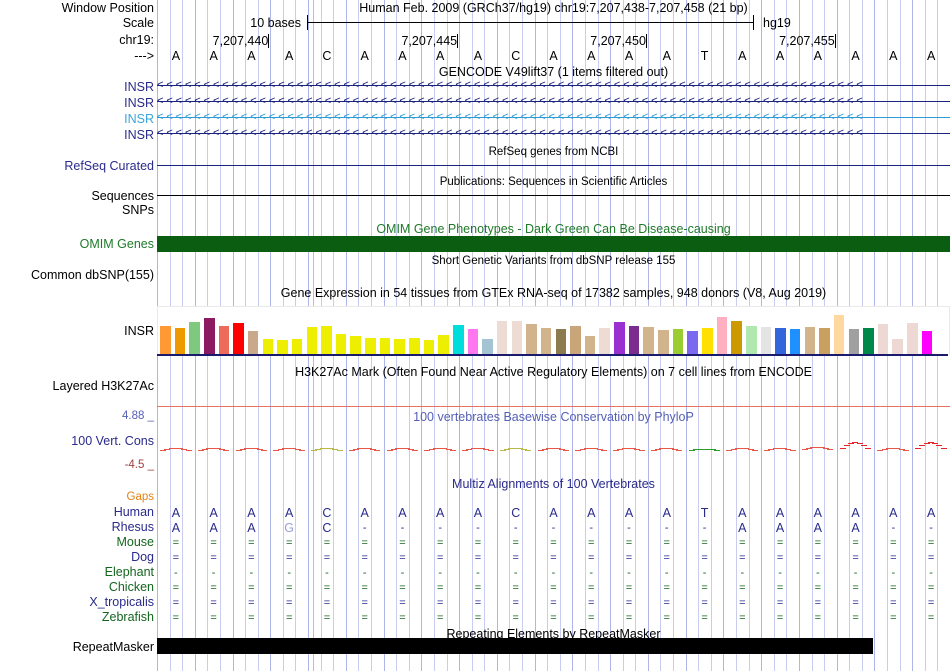 This screenshot has width=950, height=671. What do you see at coordinates (112, 441) in the screenshot?
I see `label-100-vert-cons: 100 Vert. Cons` at bounding box center [112, 441].